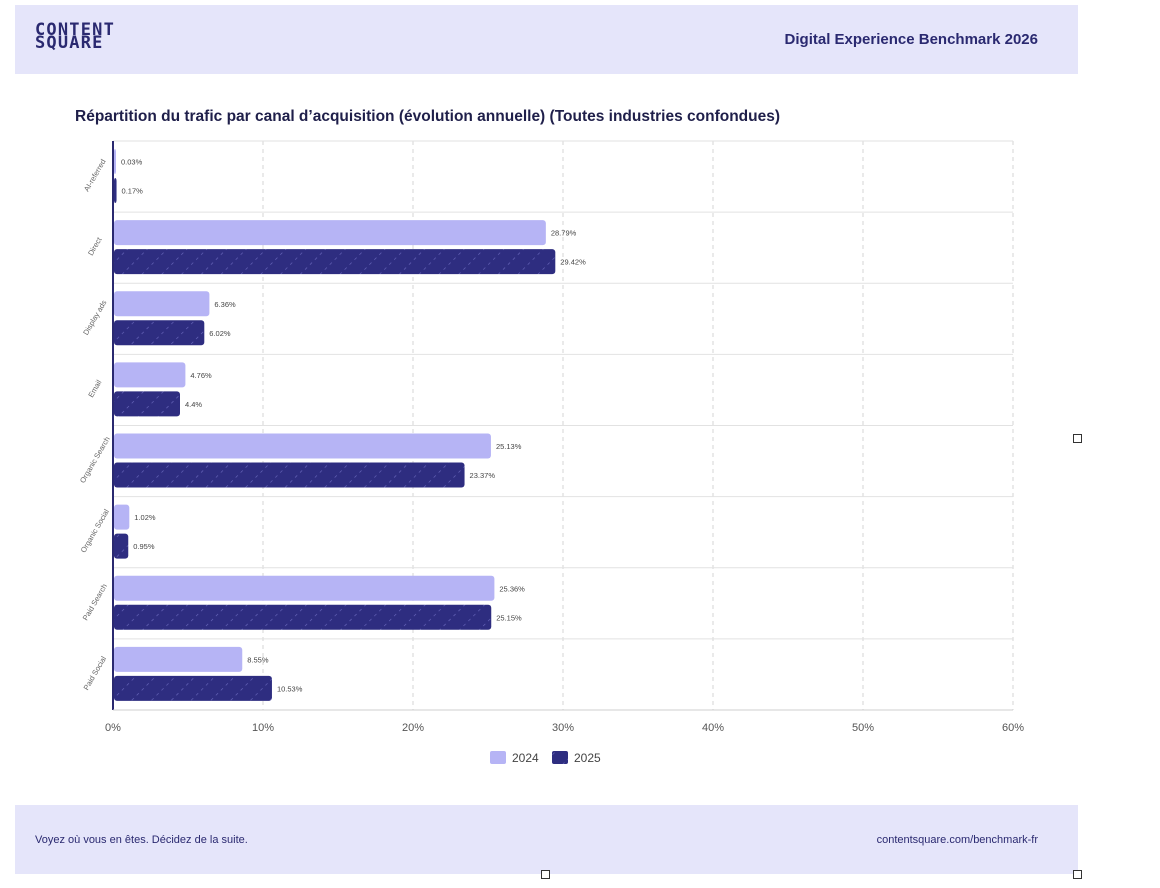 The image size is (1160, 888). Describe the element at coordinates (587, 758) in the screenshot. I see `legend-label-2025: 2025` at that location.